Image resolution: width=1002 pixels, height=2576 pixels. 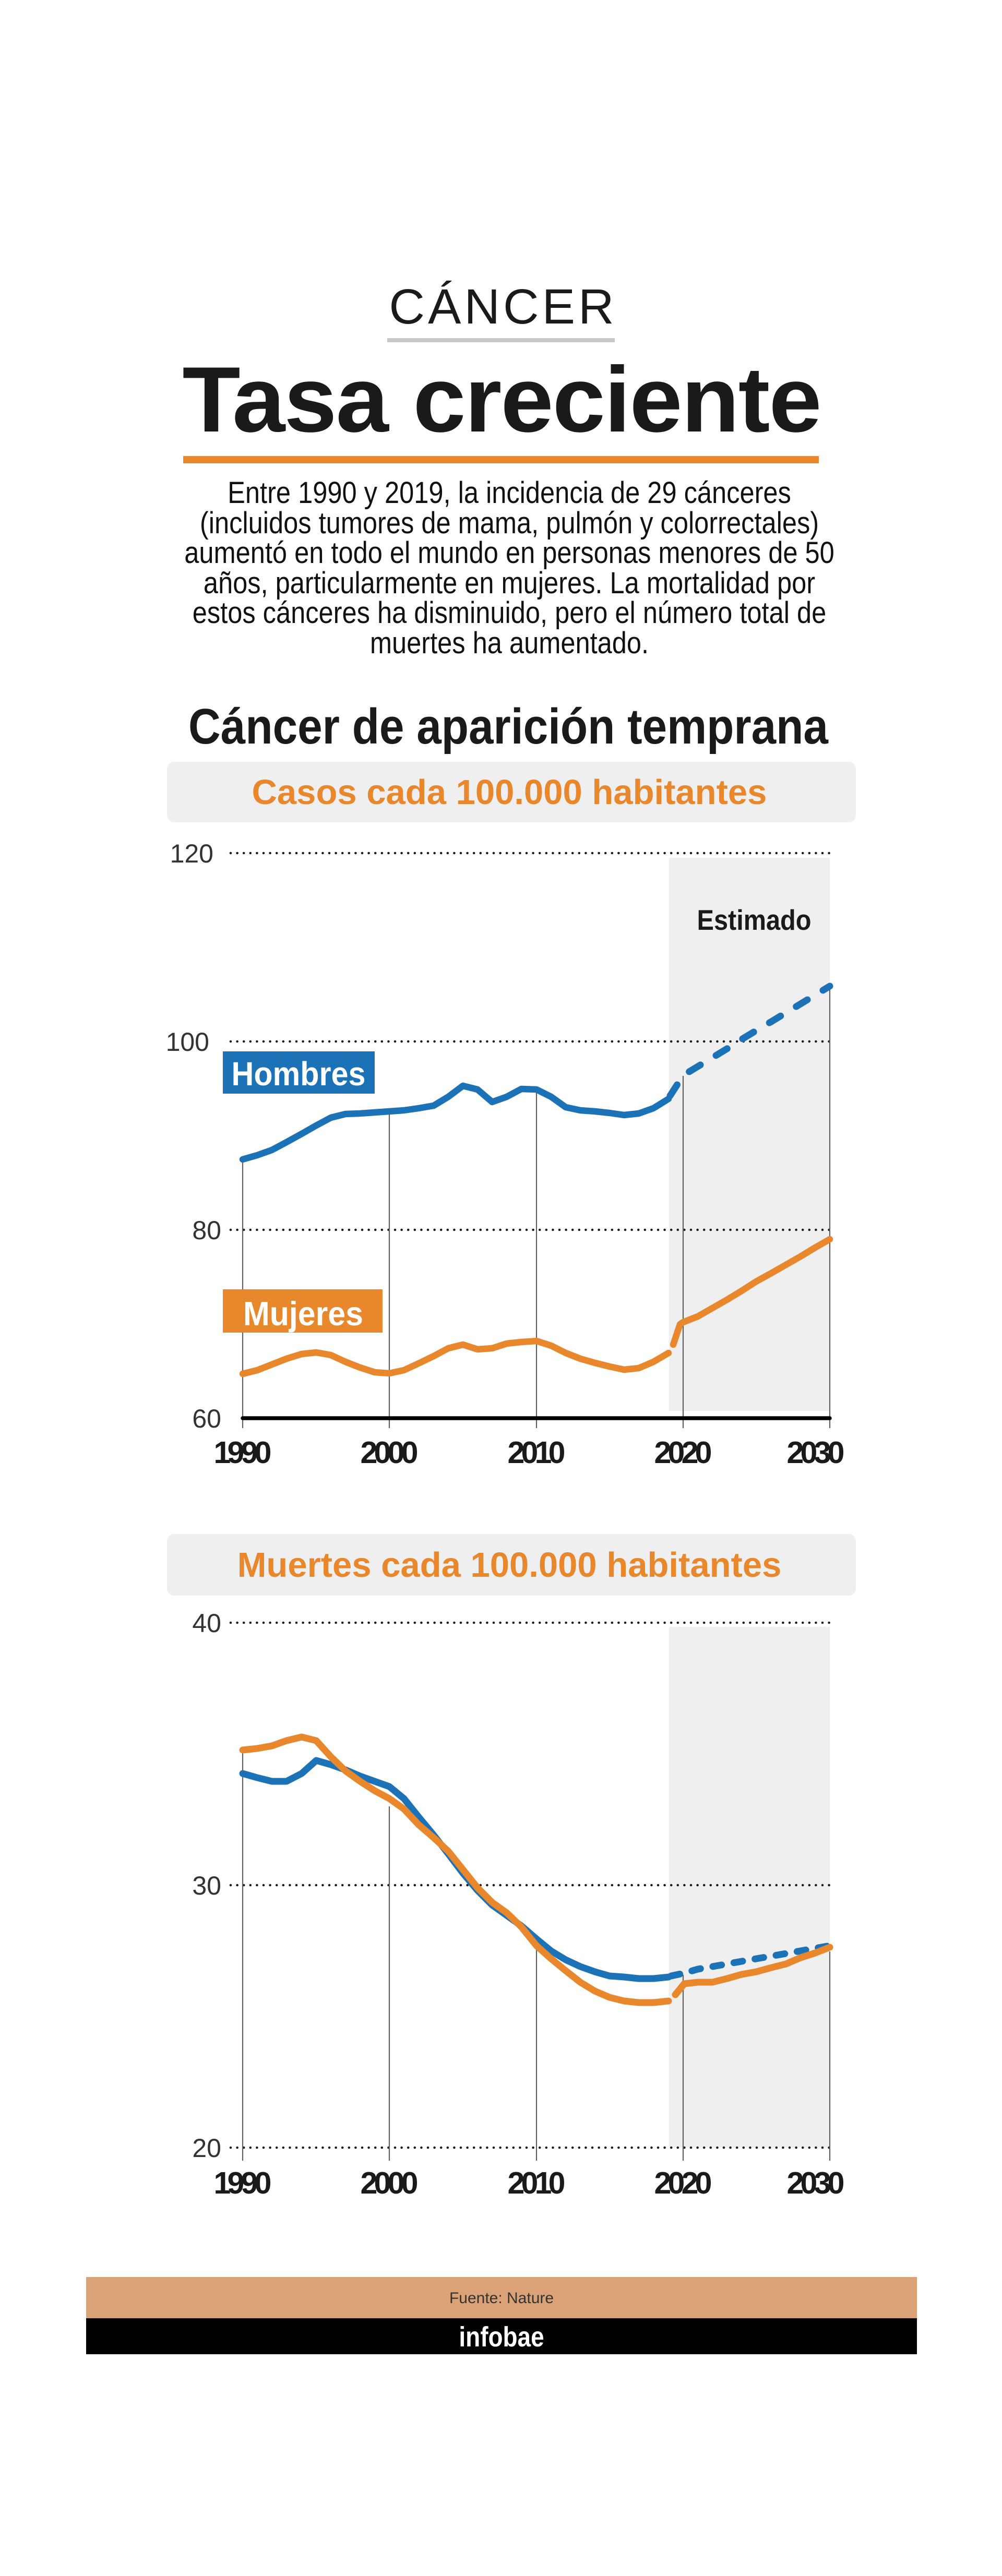 What do you see at coordinates (303, 1314) in the screenshot?
I see `svg-text: Mujeres` at bounding box center [303, 1314].